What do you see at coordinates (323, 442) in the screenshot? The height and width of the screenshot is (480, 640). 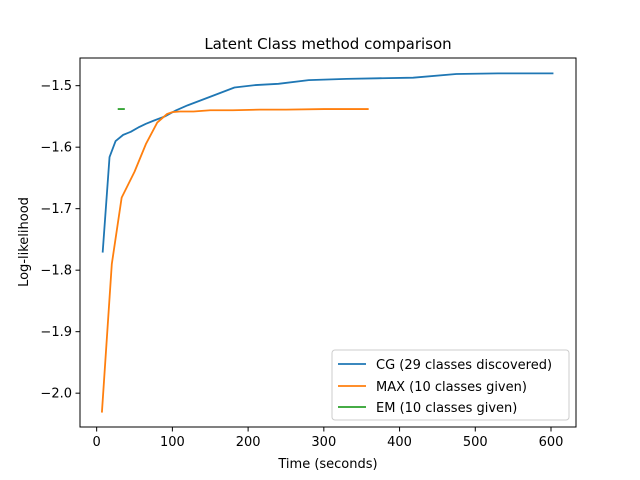 I see `x-tick-label: 300` at bounding box center [323, 442].